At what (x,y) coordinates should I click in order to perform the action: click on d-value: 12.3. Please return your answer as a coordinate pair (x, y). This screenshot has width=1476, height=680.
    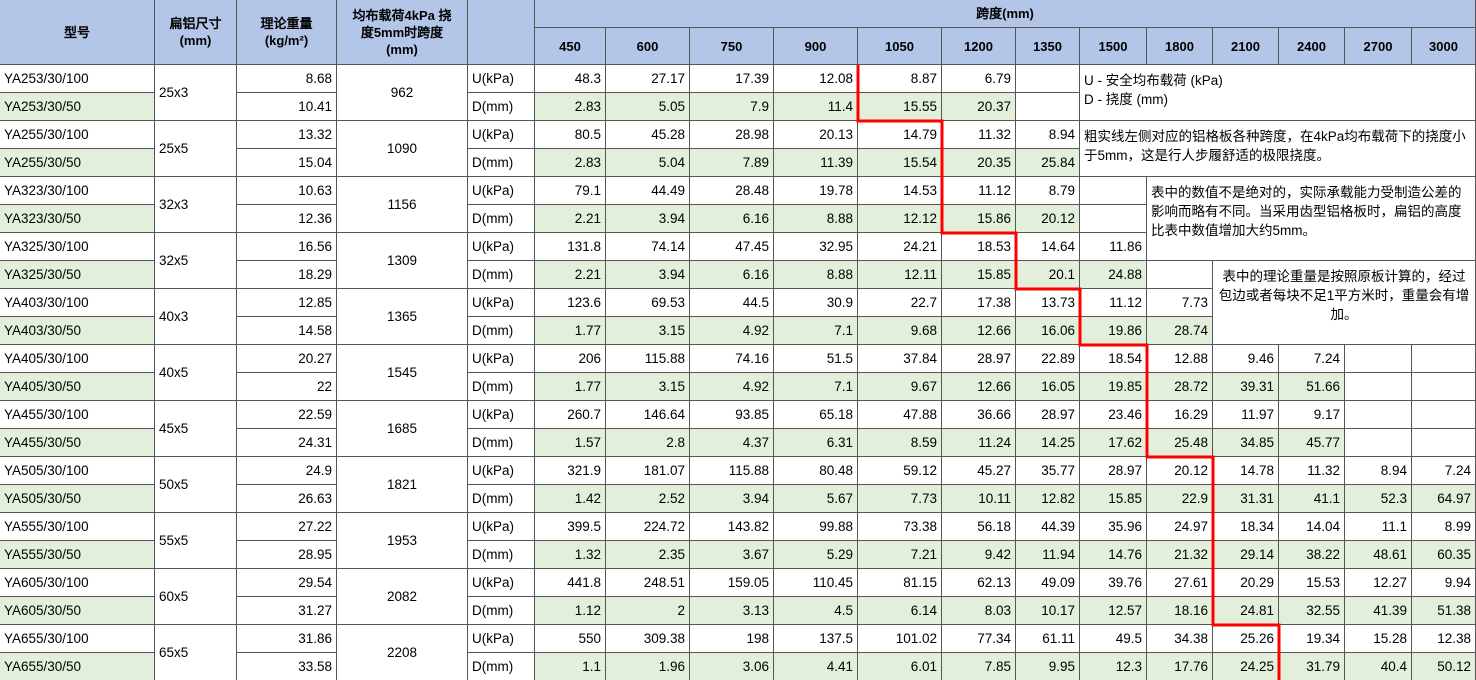
    Looking at the image, I should click on (1113, 666).